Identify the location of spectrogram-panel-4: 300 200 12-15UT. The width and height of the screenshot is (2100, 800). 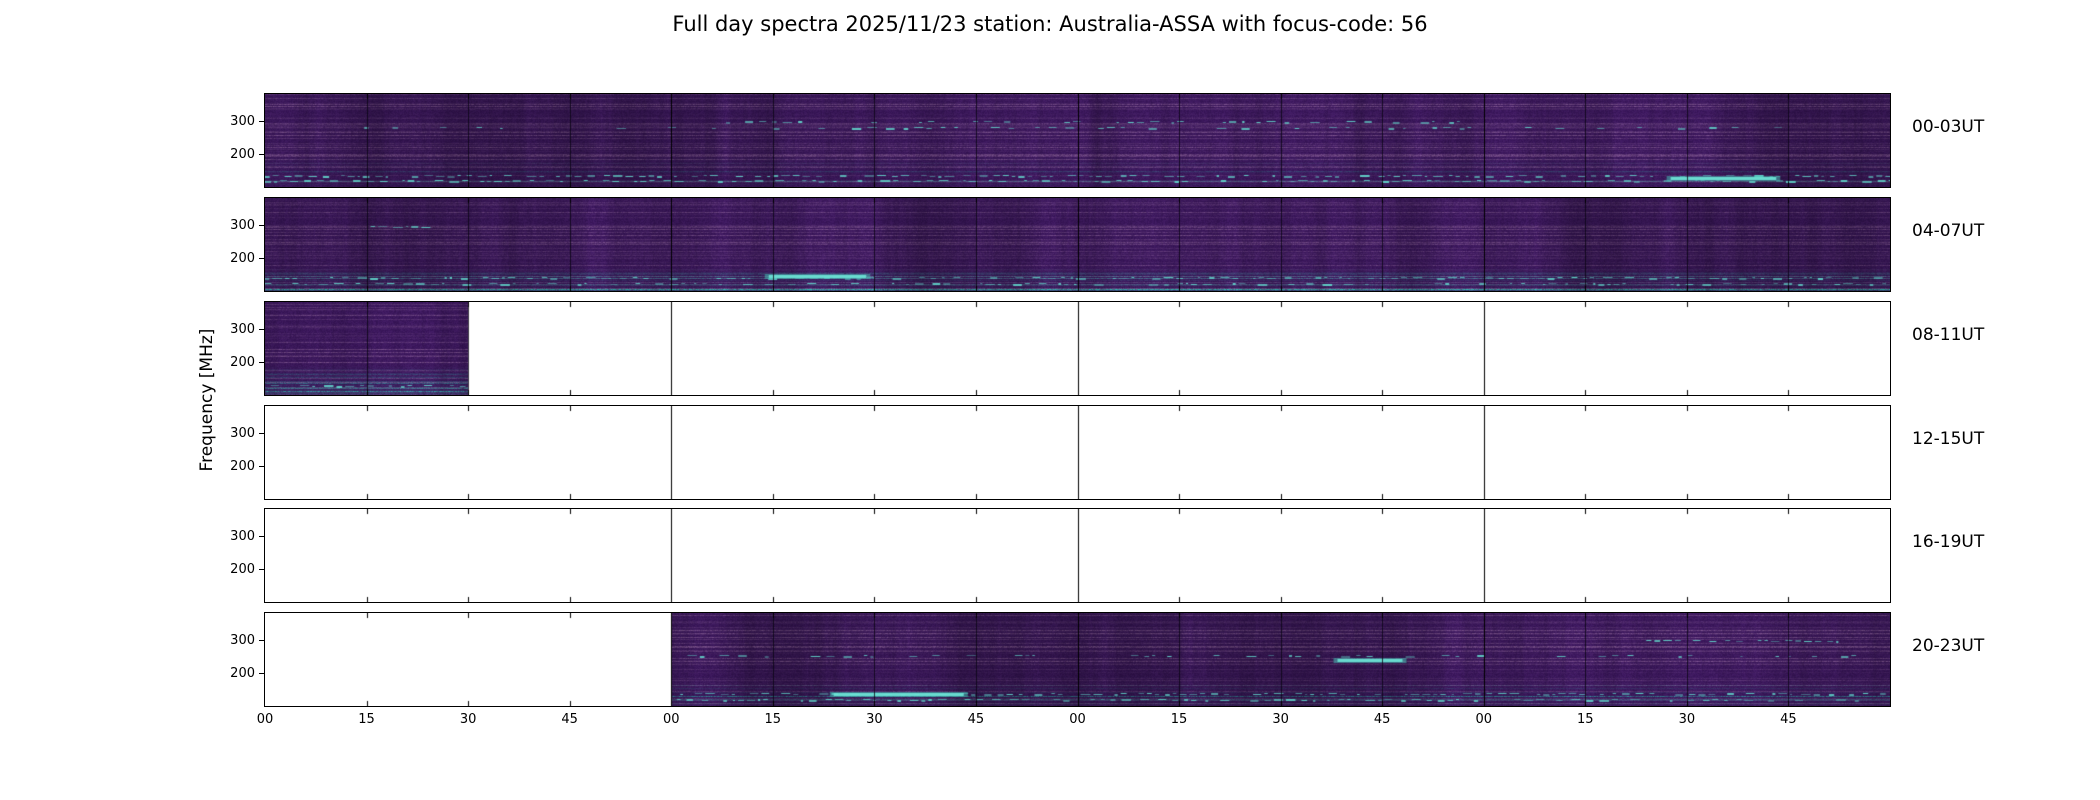
(1107, 452).